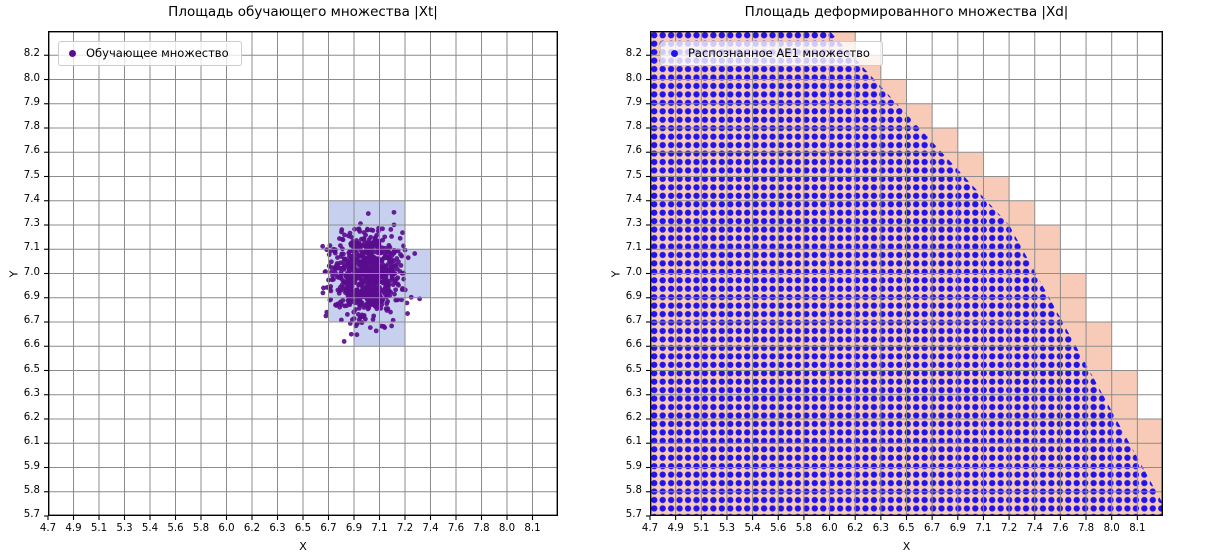 The width and height of the screenshot is (1212, 560). Describe the element at coordinates (31, 514) in the screenshot. I see `y-tick-label: 5.7` at that location.